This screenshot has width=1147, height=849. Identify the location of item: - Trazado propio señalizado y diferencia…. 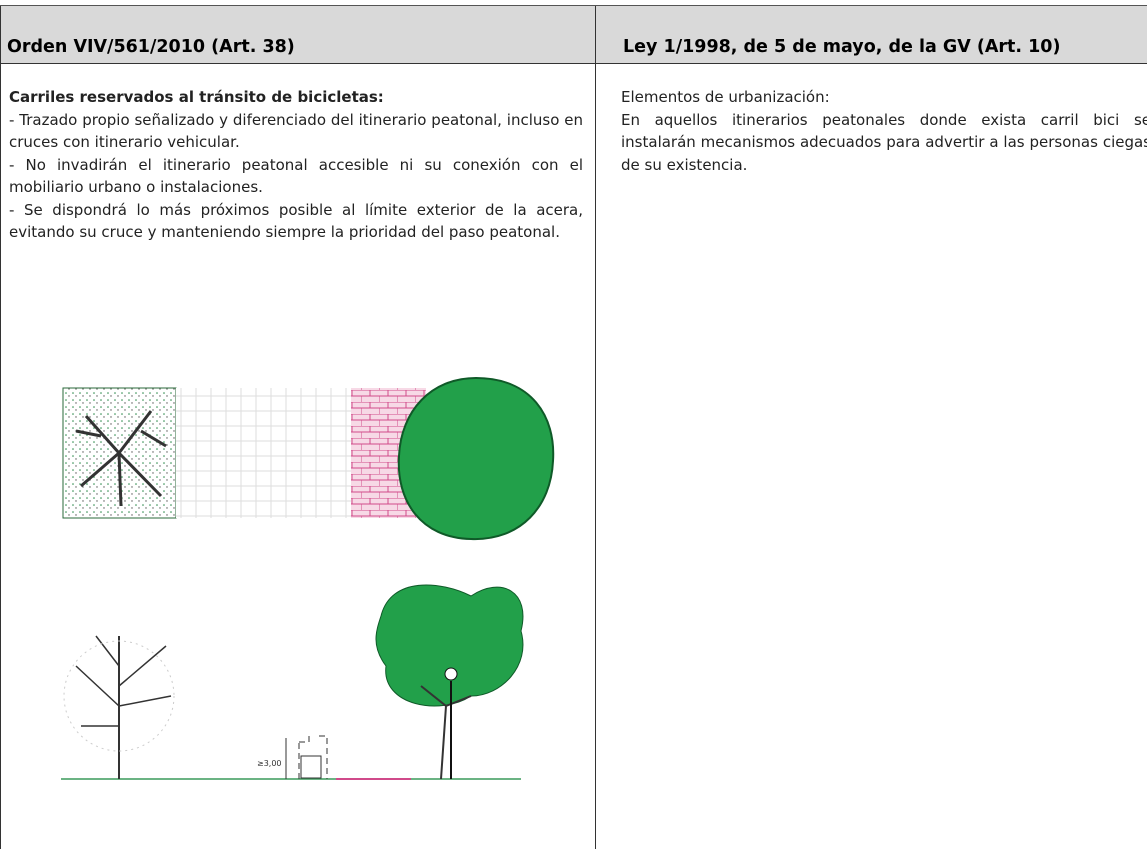
(296, 131).